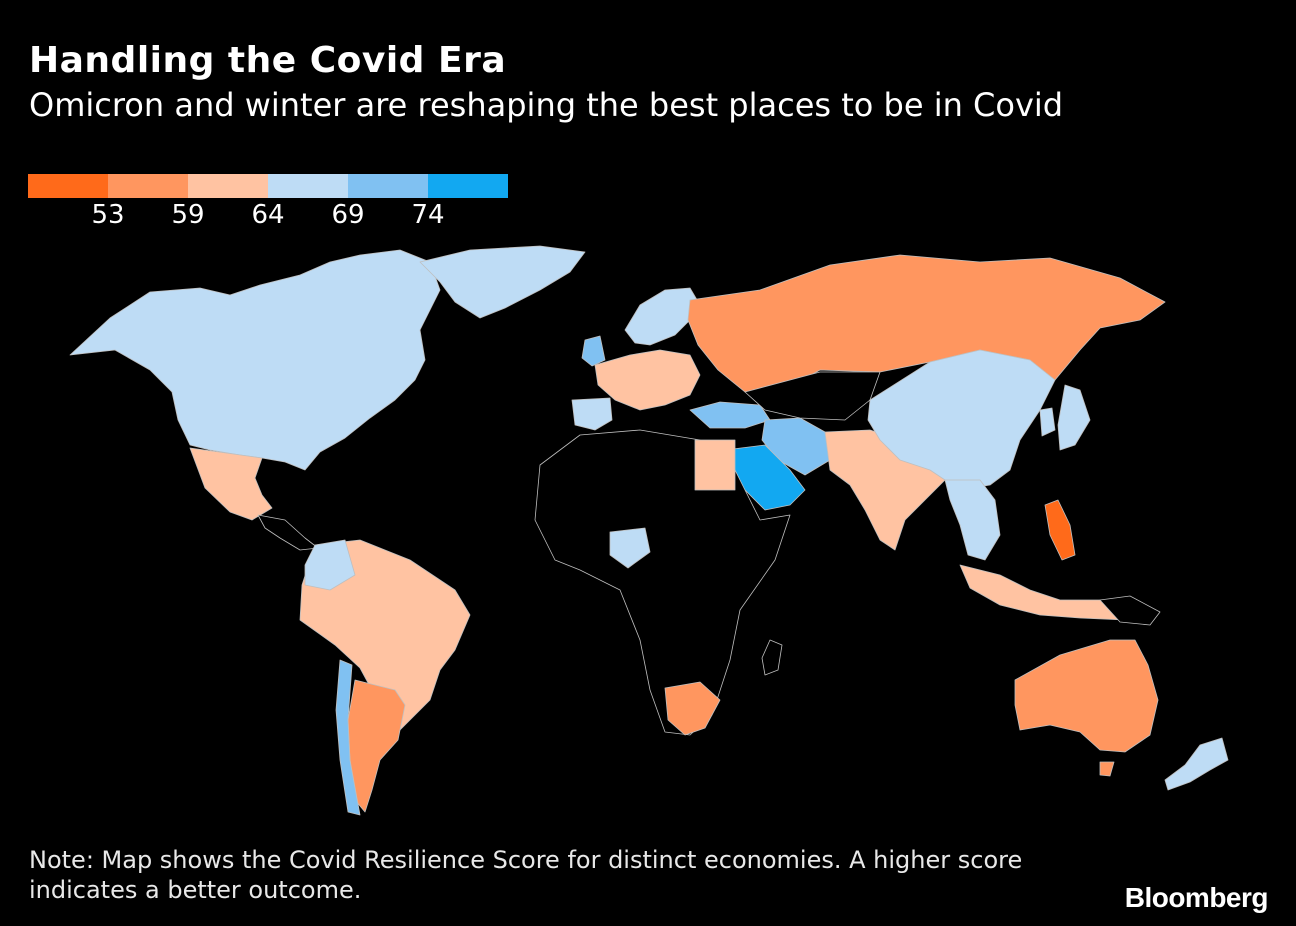 The width and height of the screenshot is (1296, 926). Describe the element at coordinates (348, 215) in the screenshot. I see `legend-label: 69` at that location.